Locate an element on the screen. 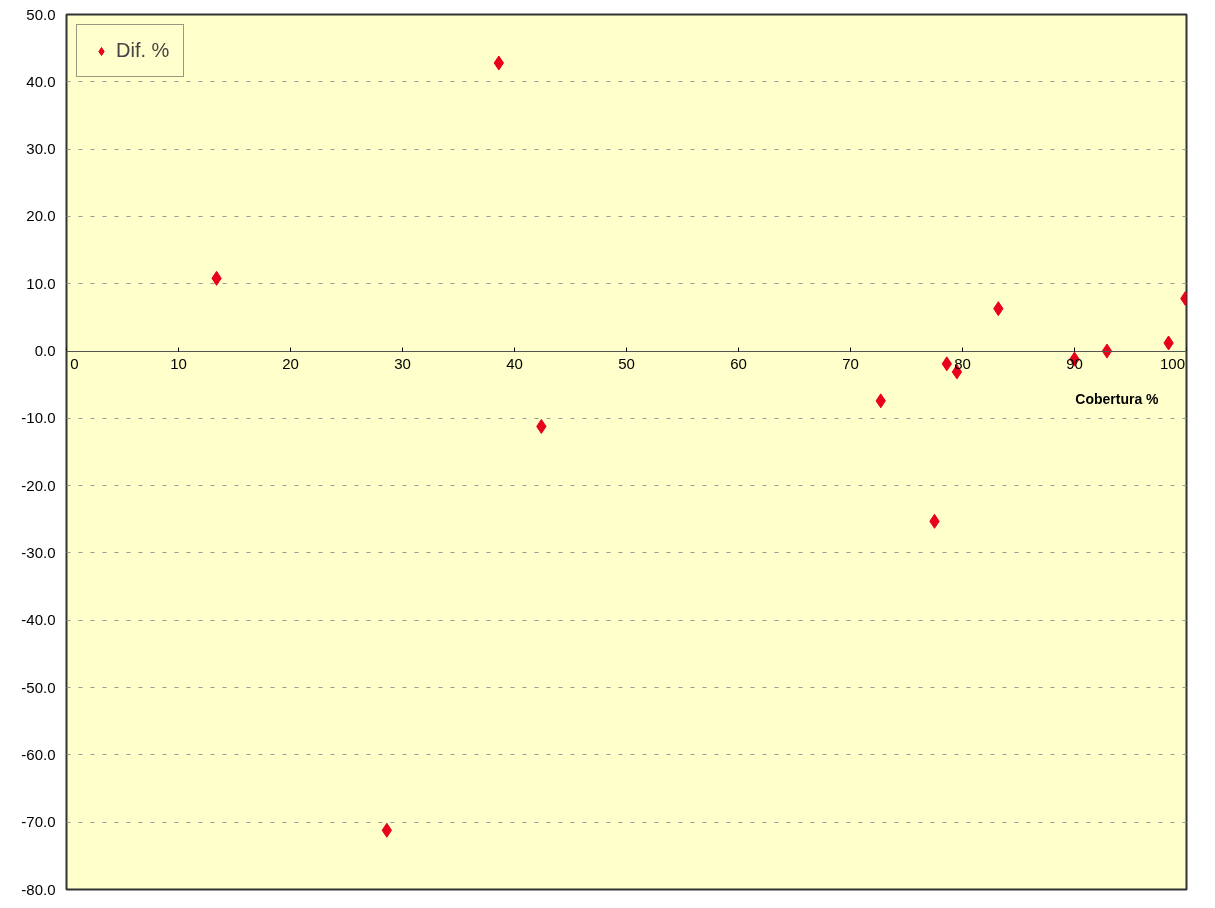 This screenshot has height=908, width=1215. x-tick-label: 20 is located at coordinates (290, 364).